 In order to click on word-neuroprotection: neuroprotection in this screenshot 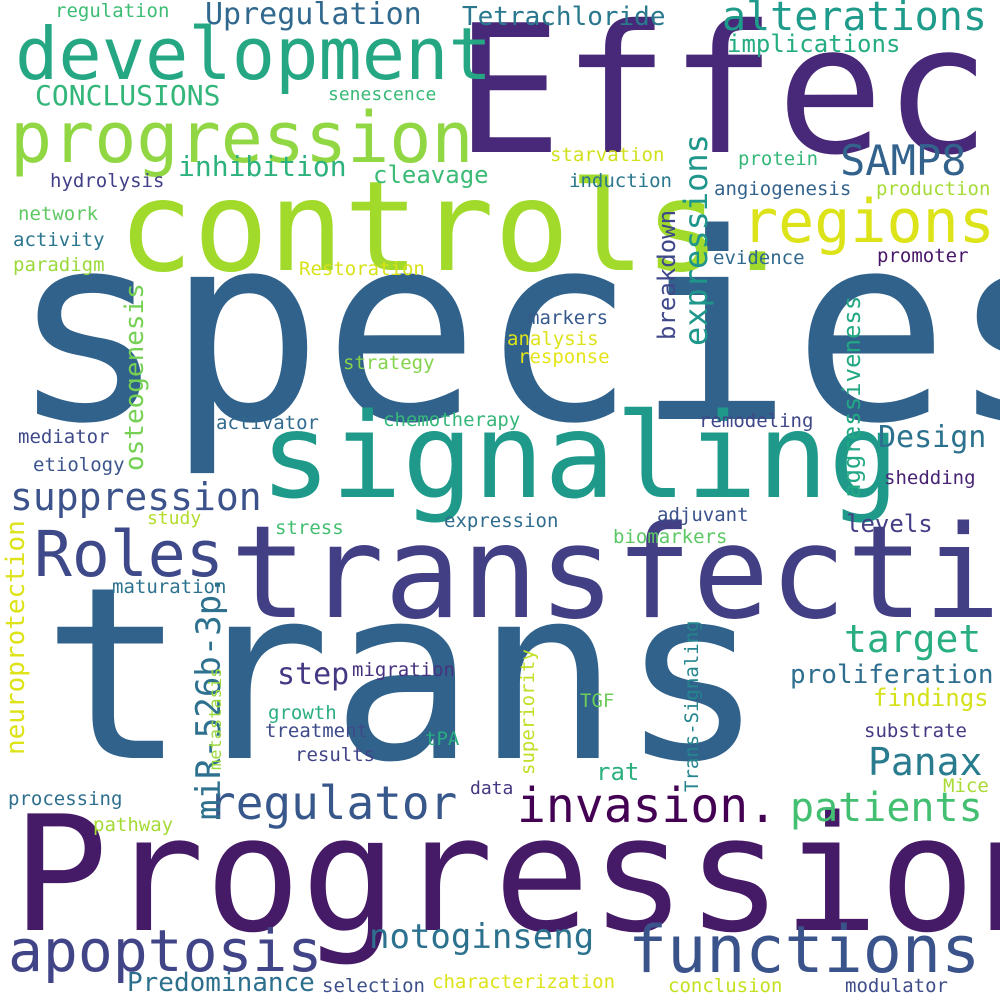, I will do `click(16, 637)`.